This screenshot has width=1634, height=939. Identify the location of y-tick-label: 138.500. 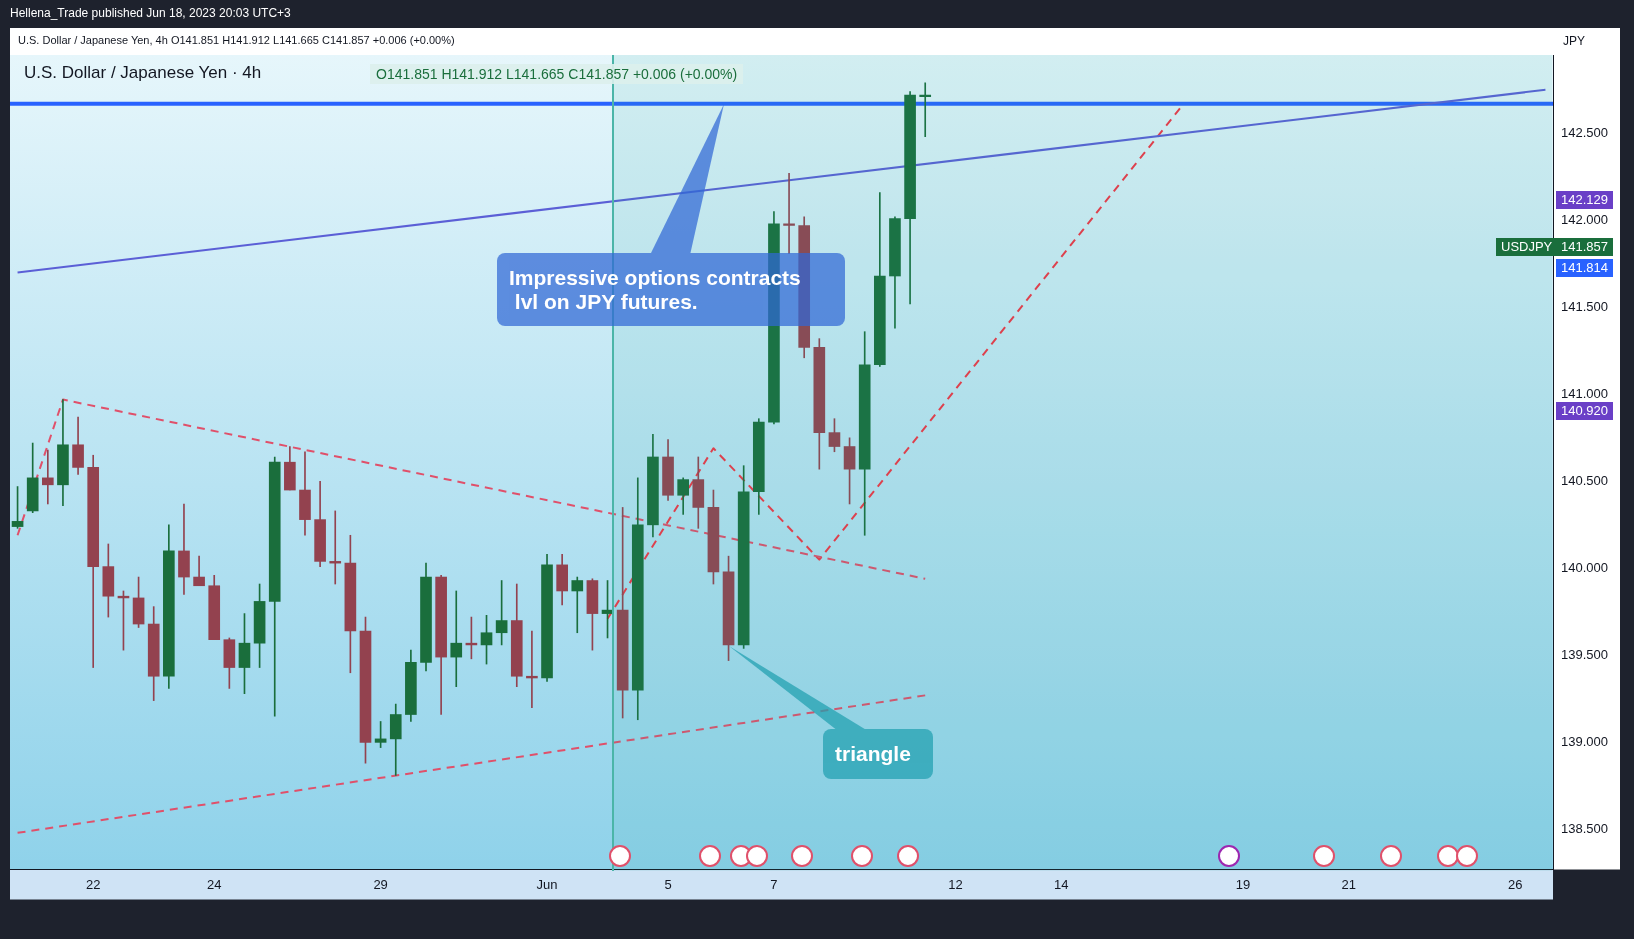
(1584, 828).